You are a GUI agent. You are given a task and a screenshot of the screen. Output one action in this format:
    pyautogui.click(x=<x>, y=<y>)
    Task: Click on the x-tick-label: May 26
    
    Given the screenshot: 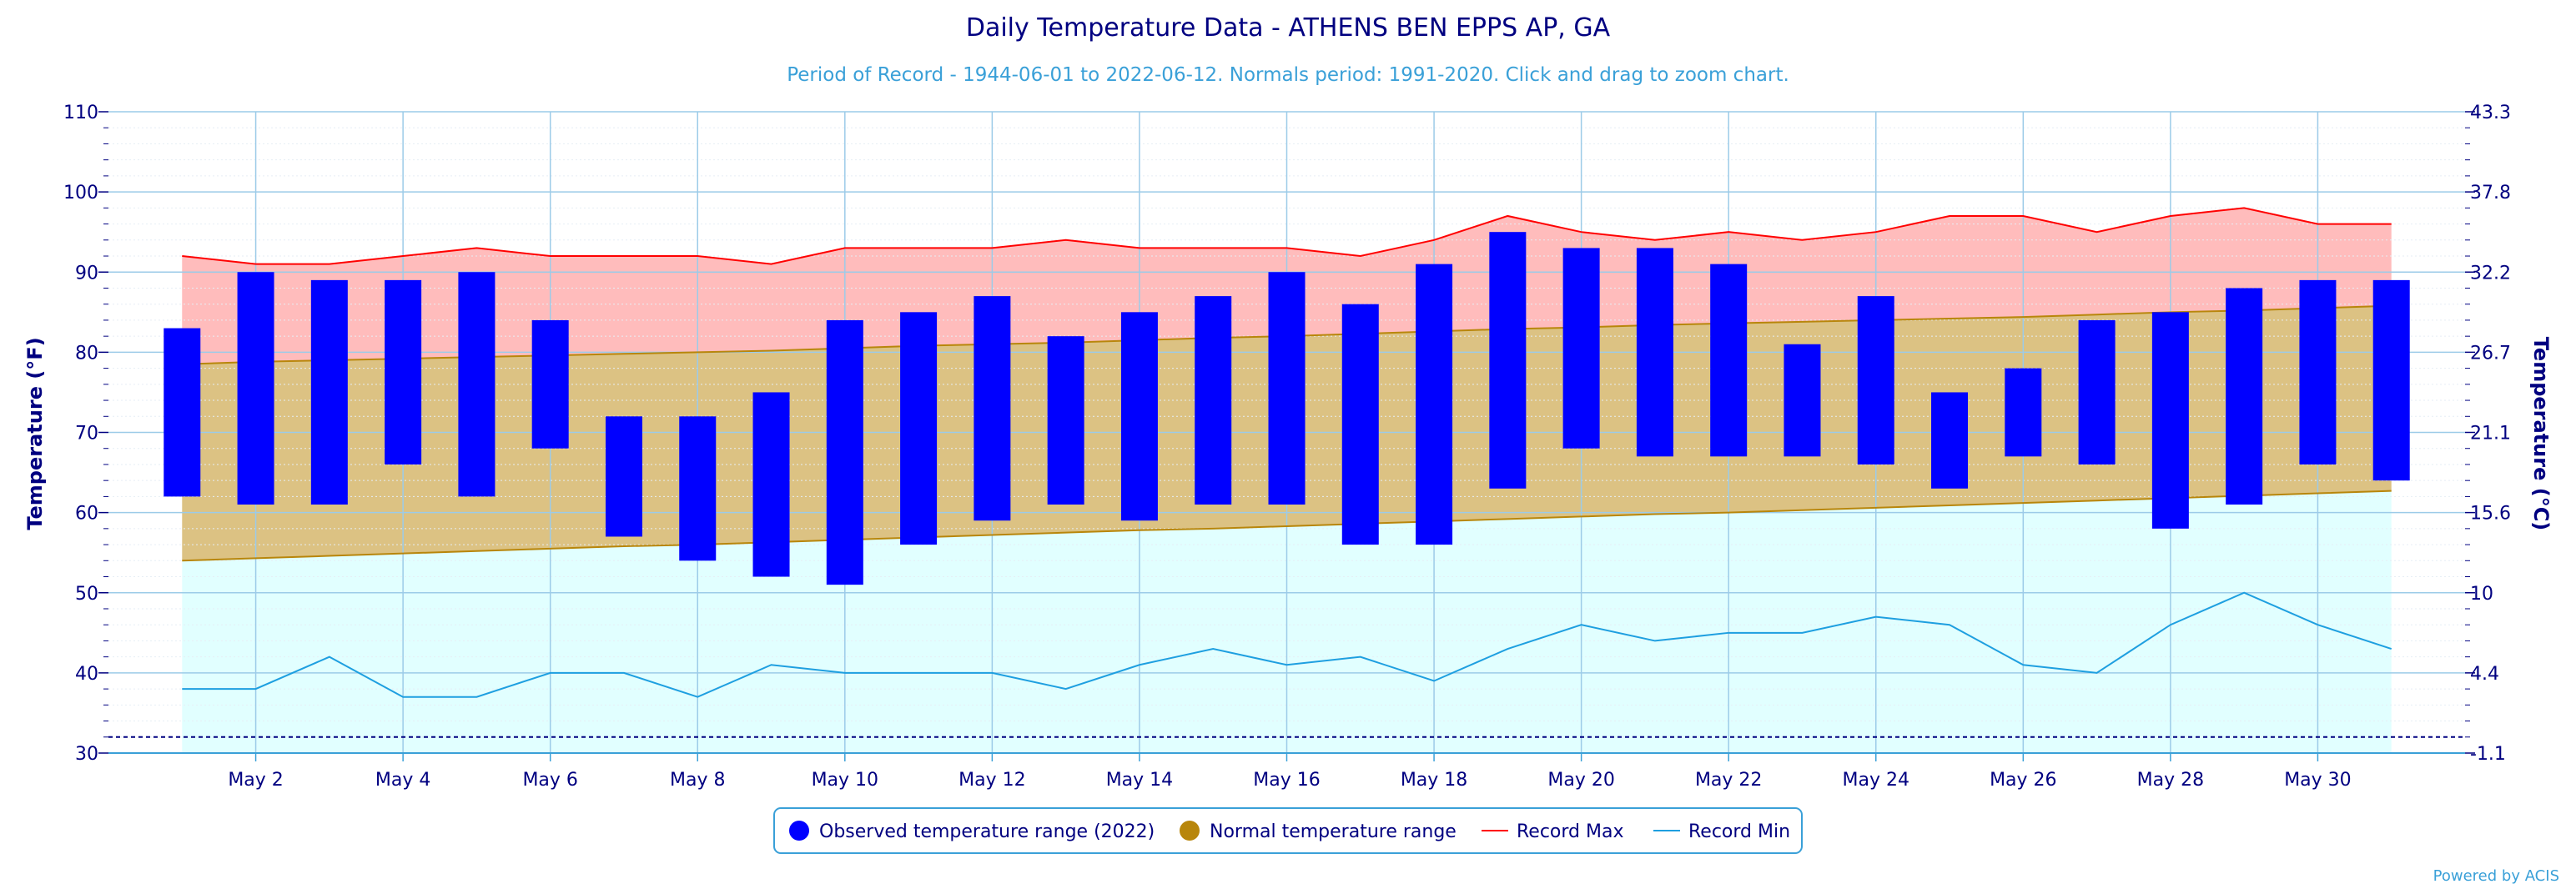 What is the action you would take?
    pyautogui.click(x=2023, y=780)
    